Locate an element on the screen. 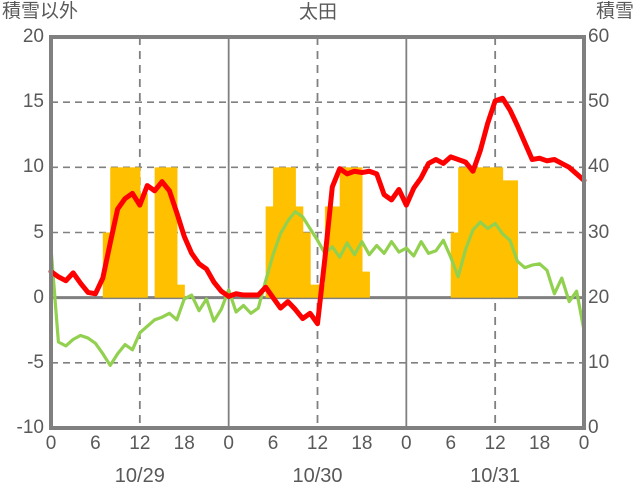  y-axis-tick-left: -5 is located at coordinates (35, 362).